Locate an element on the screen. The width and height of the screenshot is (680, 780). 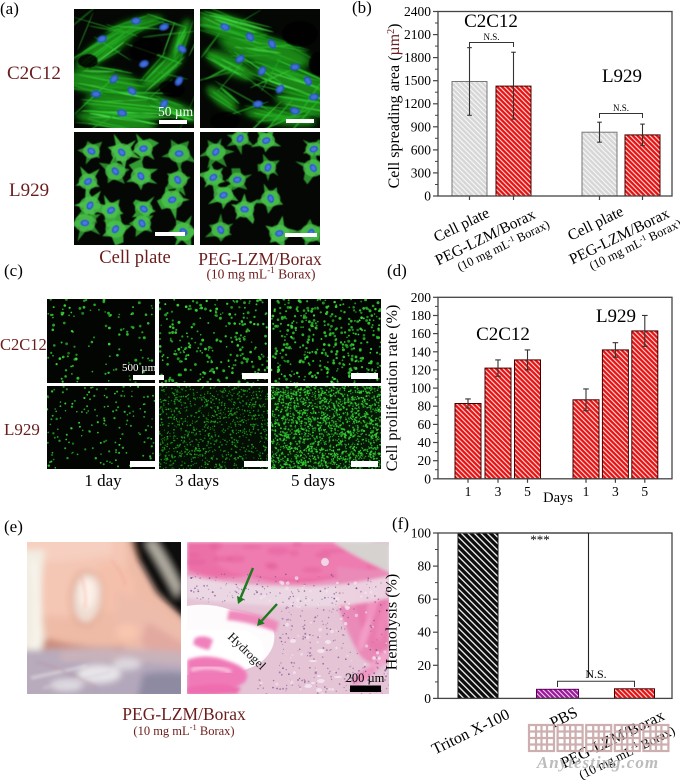
svg-text: 1500 is located at coordinates (417, 80).